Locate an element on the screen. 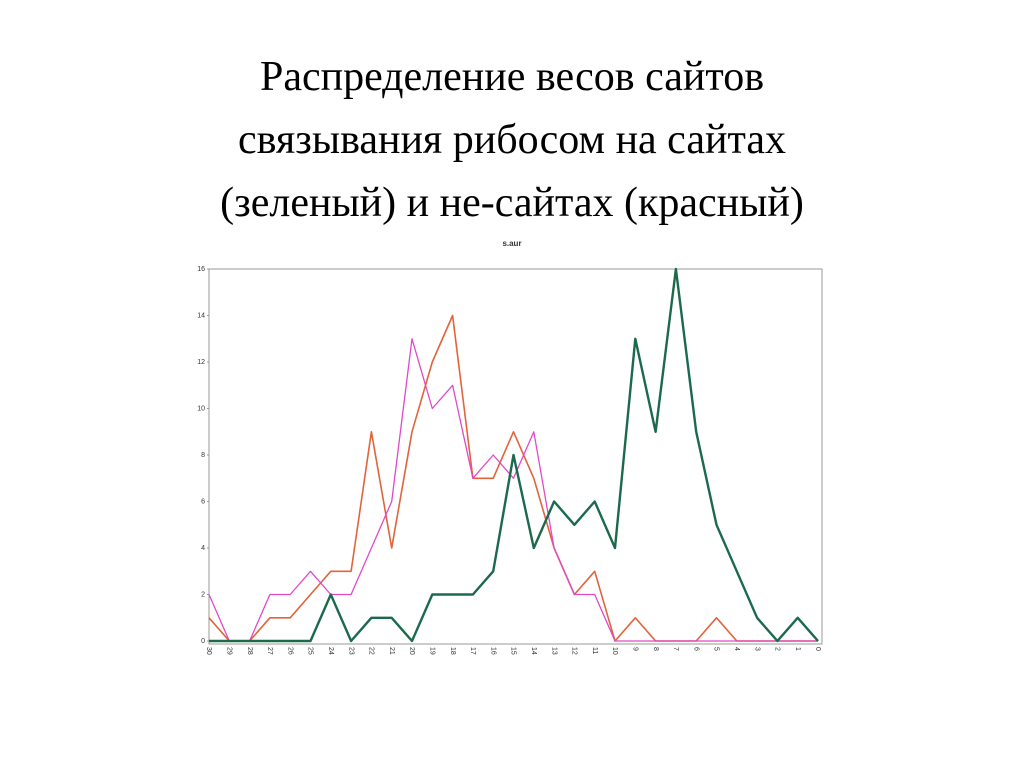 This screenshot has width=1024, height=768. chart-subtitle: s.aur is located at coordinates (511, 243).